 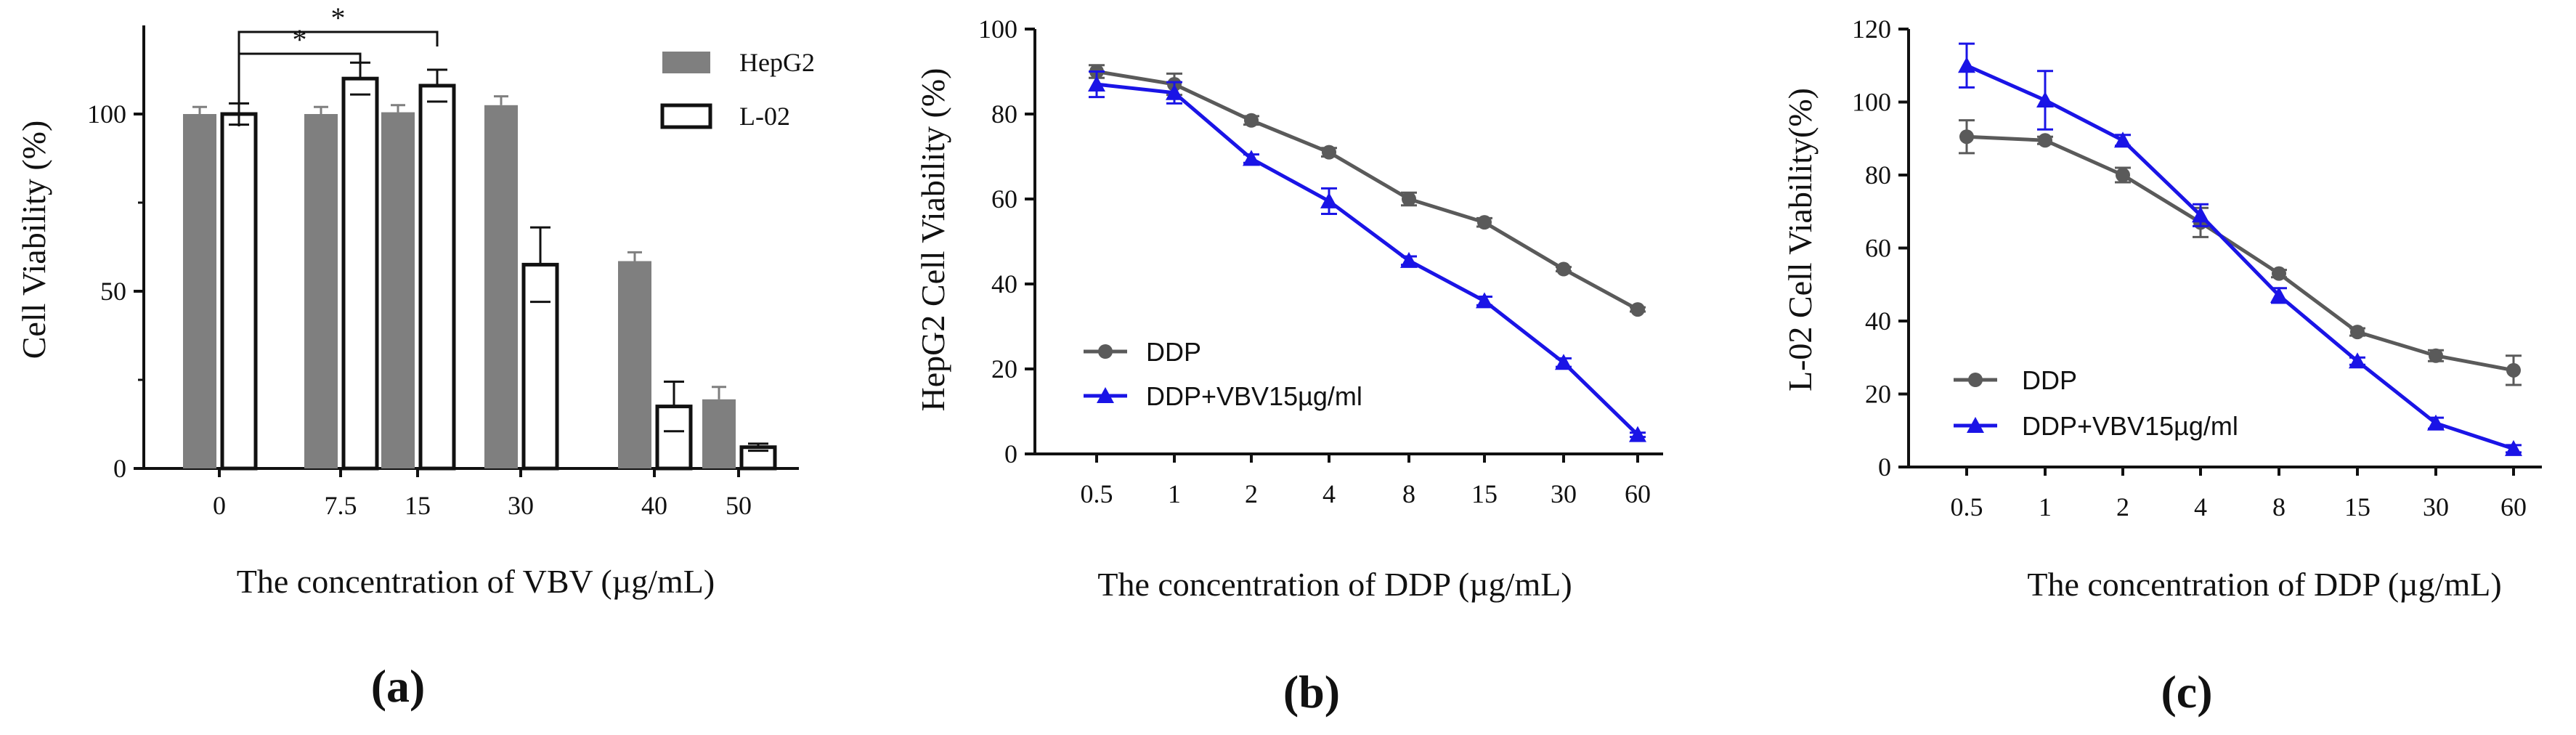 What do you see at coordinates (1976, 425) in the screenshot?
I see `c-legend-marker-combo` at bounding box center [1976, 425].